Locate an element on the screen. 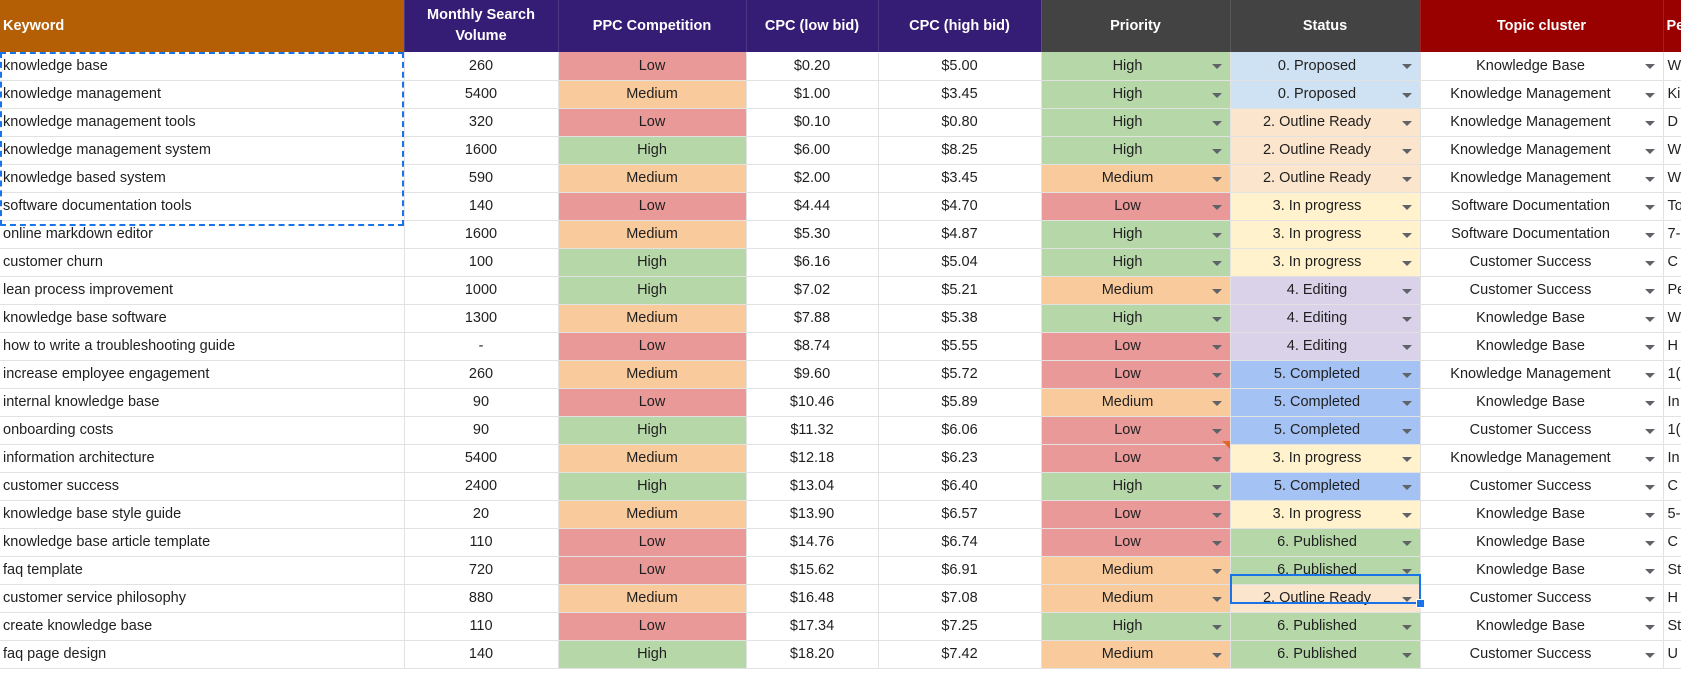  truncated-cell: 1( is located at coordinates (1672, 430).